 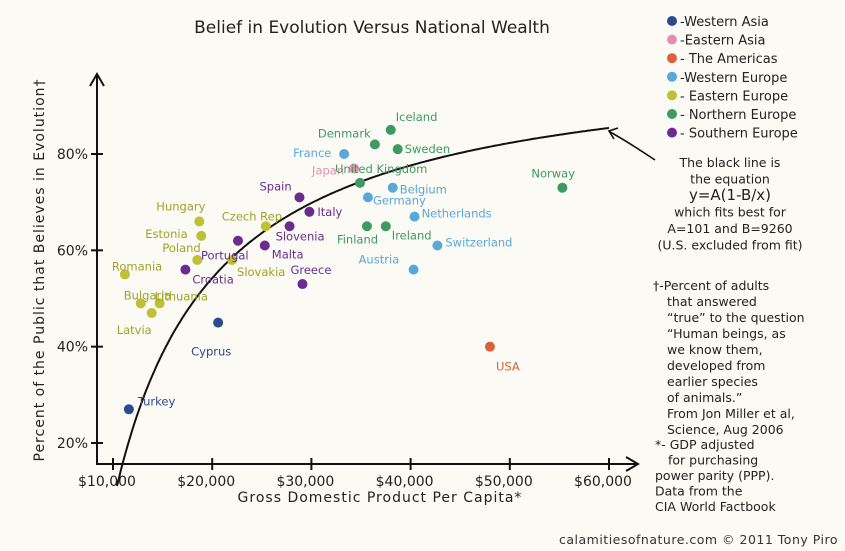 What do you see at coordinates (733, 78) in the screenshot?
I see `legend-label: -Western Europe` at bounding box center [733, 78].